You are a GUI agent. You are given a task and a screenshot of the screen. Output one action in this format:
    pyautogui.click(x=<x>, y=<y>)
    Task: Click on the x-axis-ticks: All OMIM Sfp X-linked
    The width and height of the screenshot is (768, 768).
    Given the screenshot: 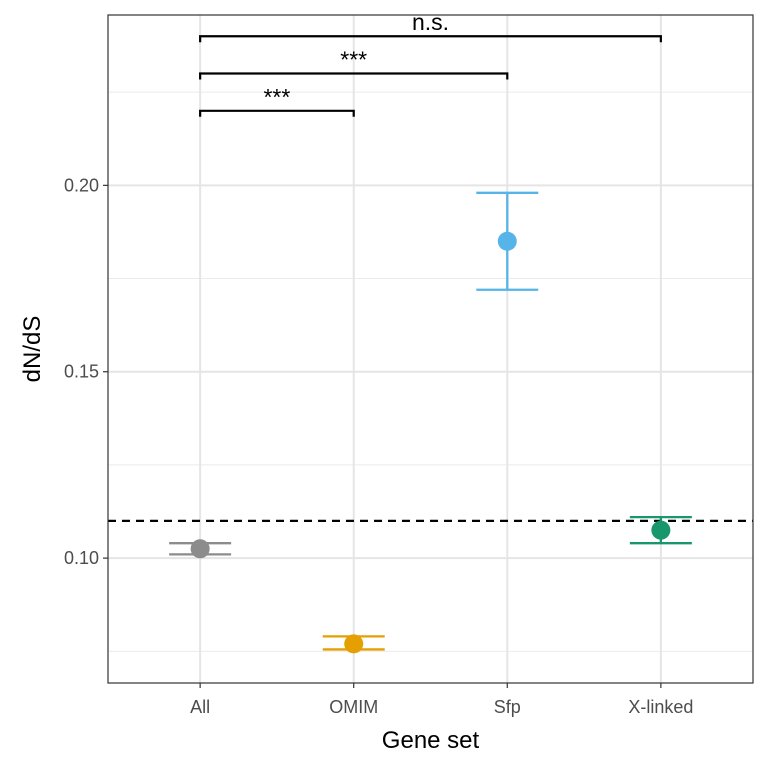 What is the action you would take?
    pyautogui.click(x=441, y=700)
    